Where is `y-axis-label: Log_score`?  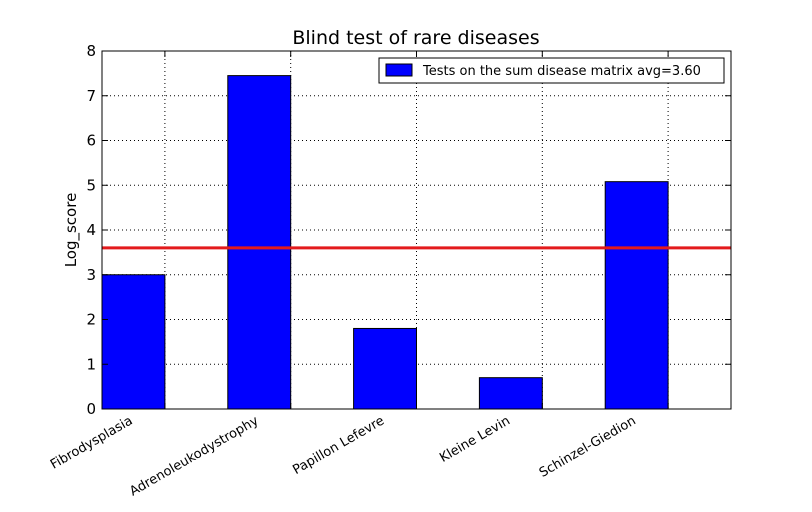 y-axis-label: Log_score is located at coordinates (71, 230).